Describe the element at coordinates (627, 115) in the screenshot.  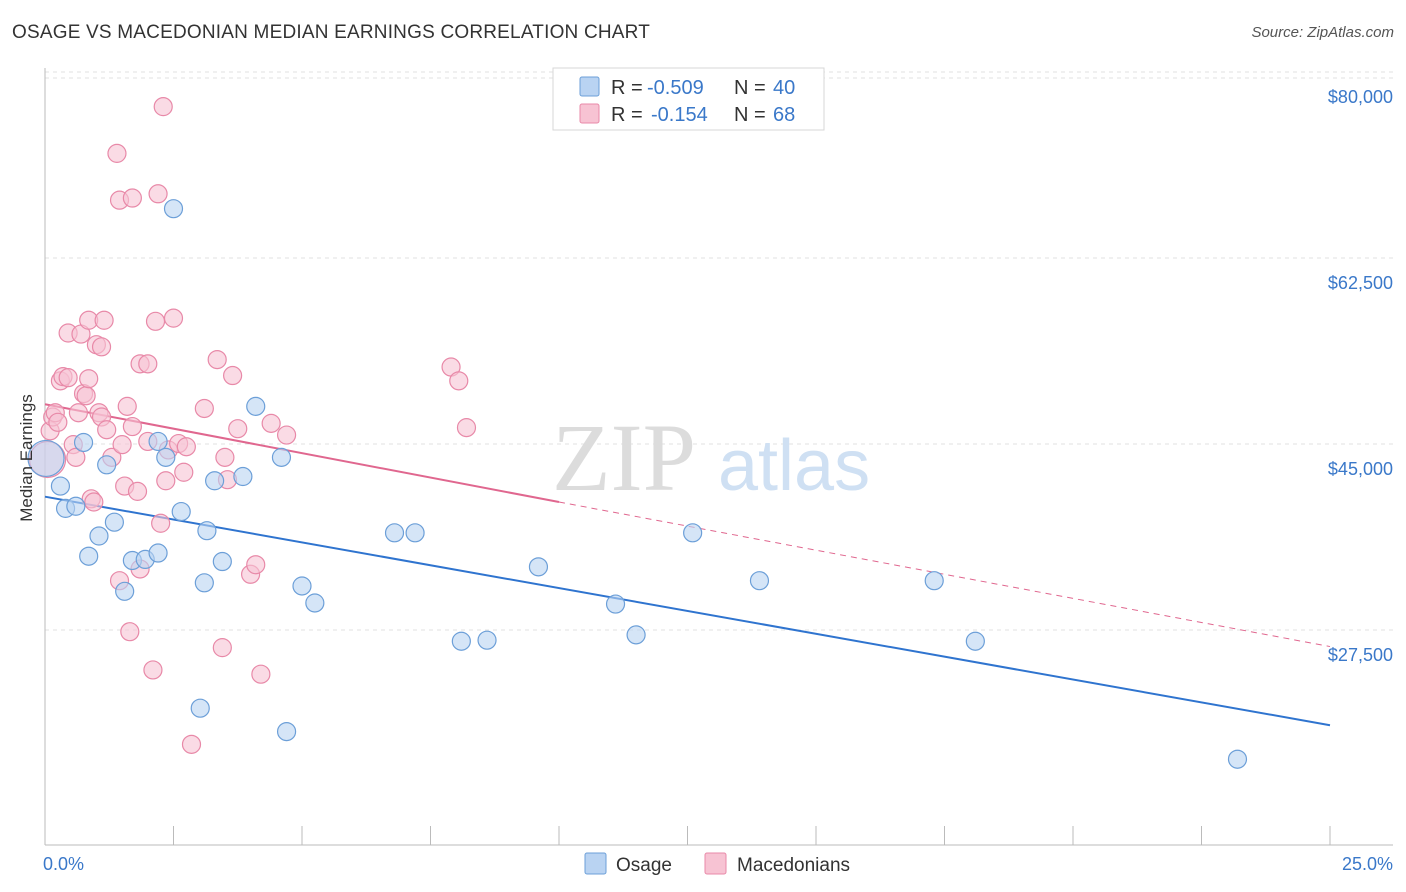
I see `legend-mac-r-label: R =` at that location.